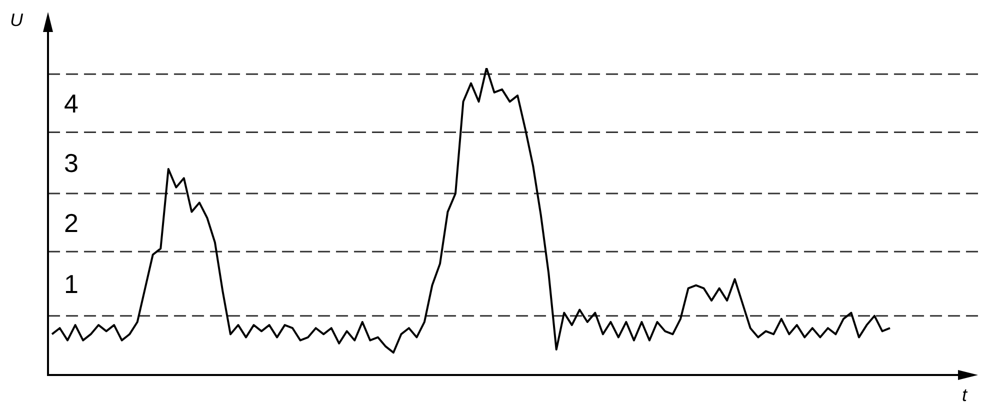  What do you see at coordinates (71, 163) in the screenshot?
I see `annotation: 3` at bounding box center [71, 163].